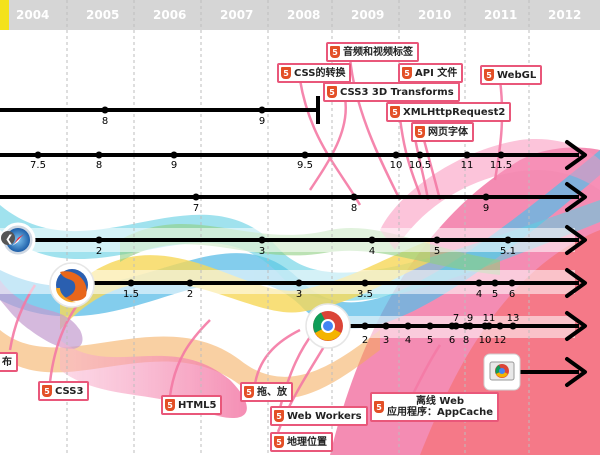  Describe the element at coordinates (436, 73) in the screenshot. I see `tag-label: API 文件` at that location.